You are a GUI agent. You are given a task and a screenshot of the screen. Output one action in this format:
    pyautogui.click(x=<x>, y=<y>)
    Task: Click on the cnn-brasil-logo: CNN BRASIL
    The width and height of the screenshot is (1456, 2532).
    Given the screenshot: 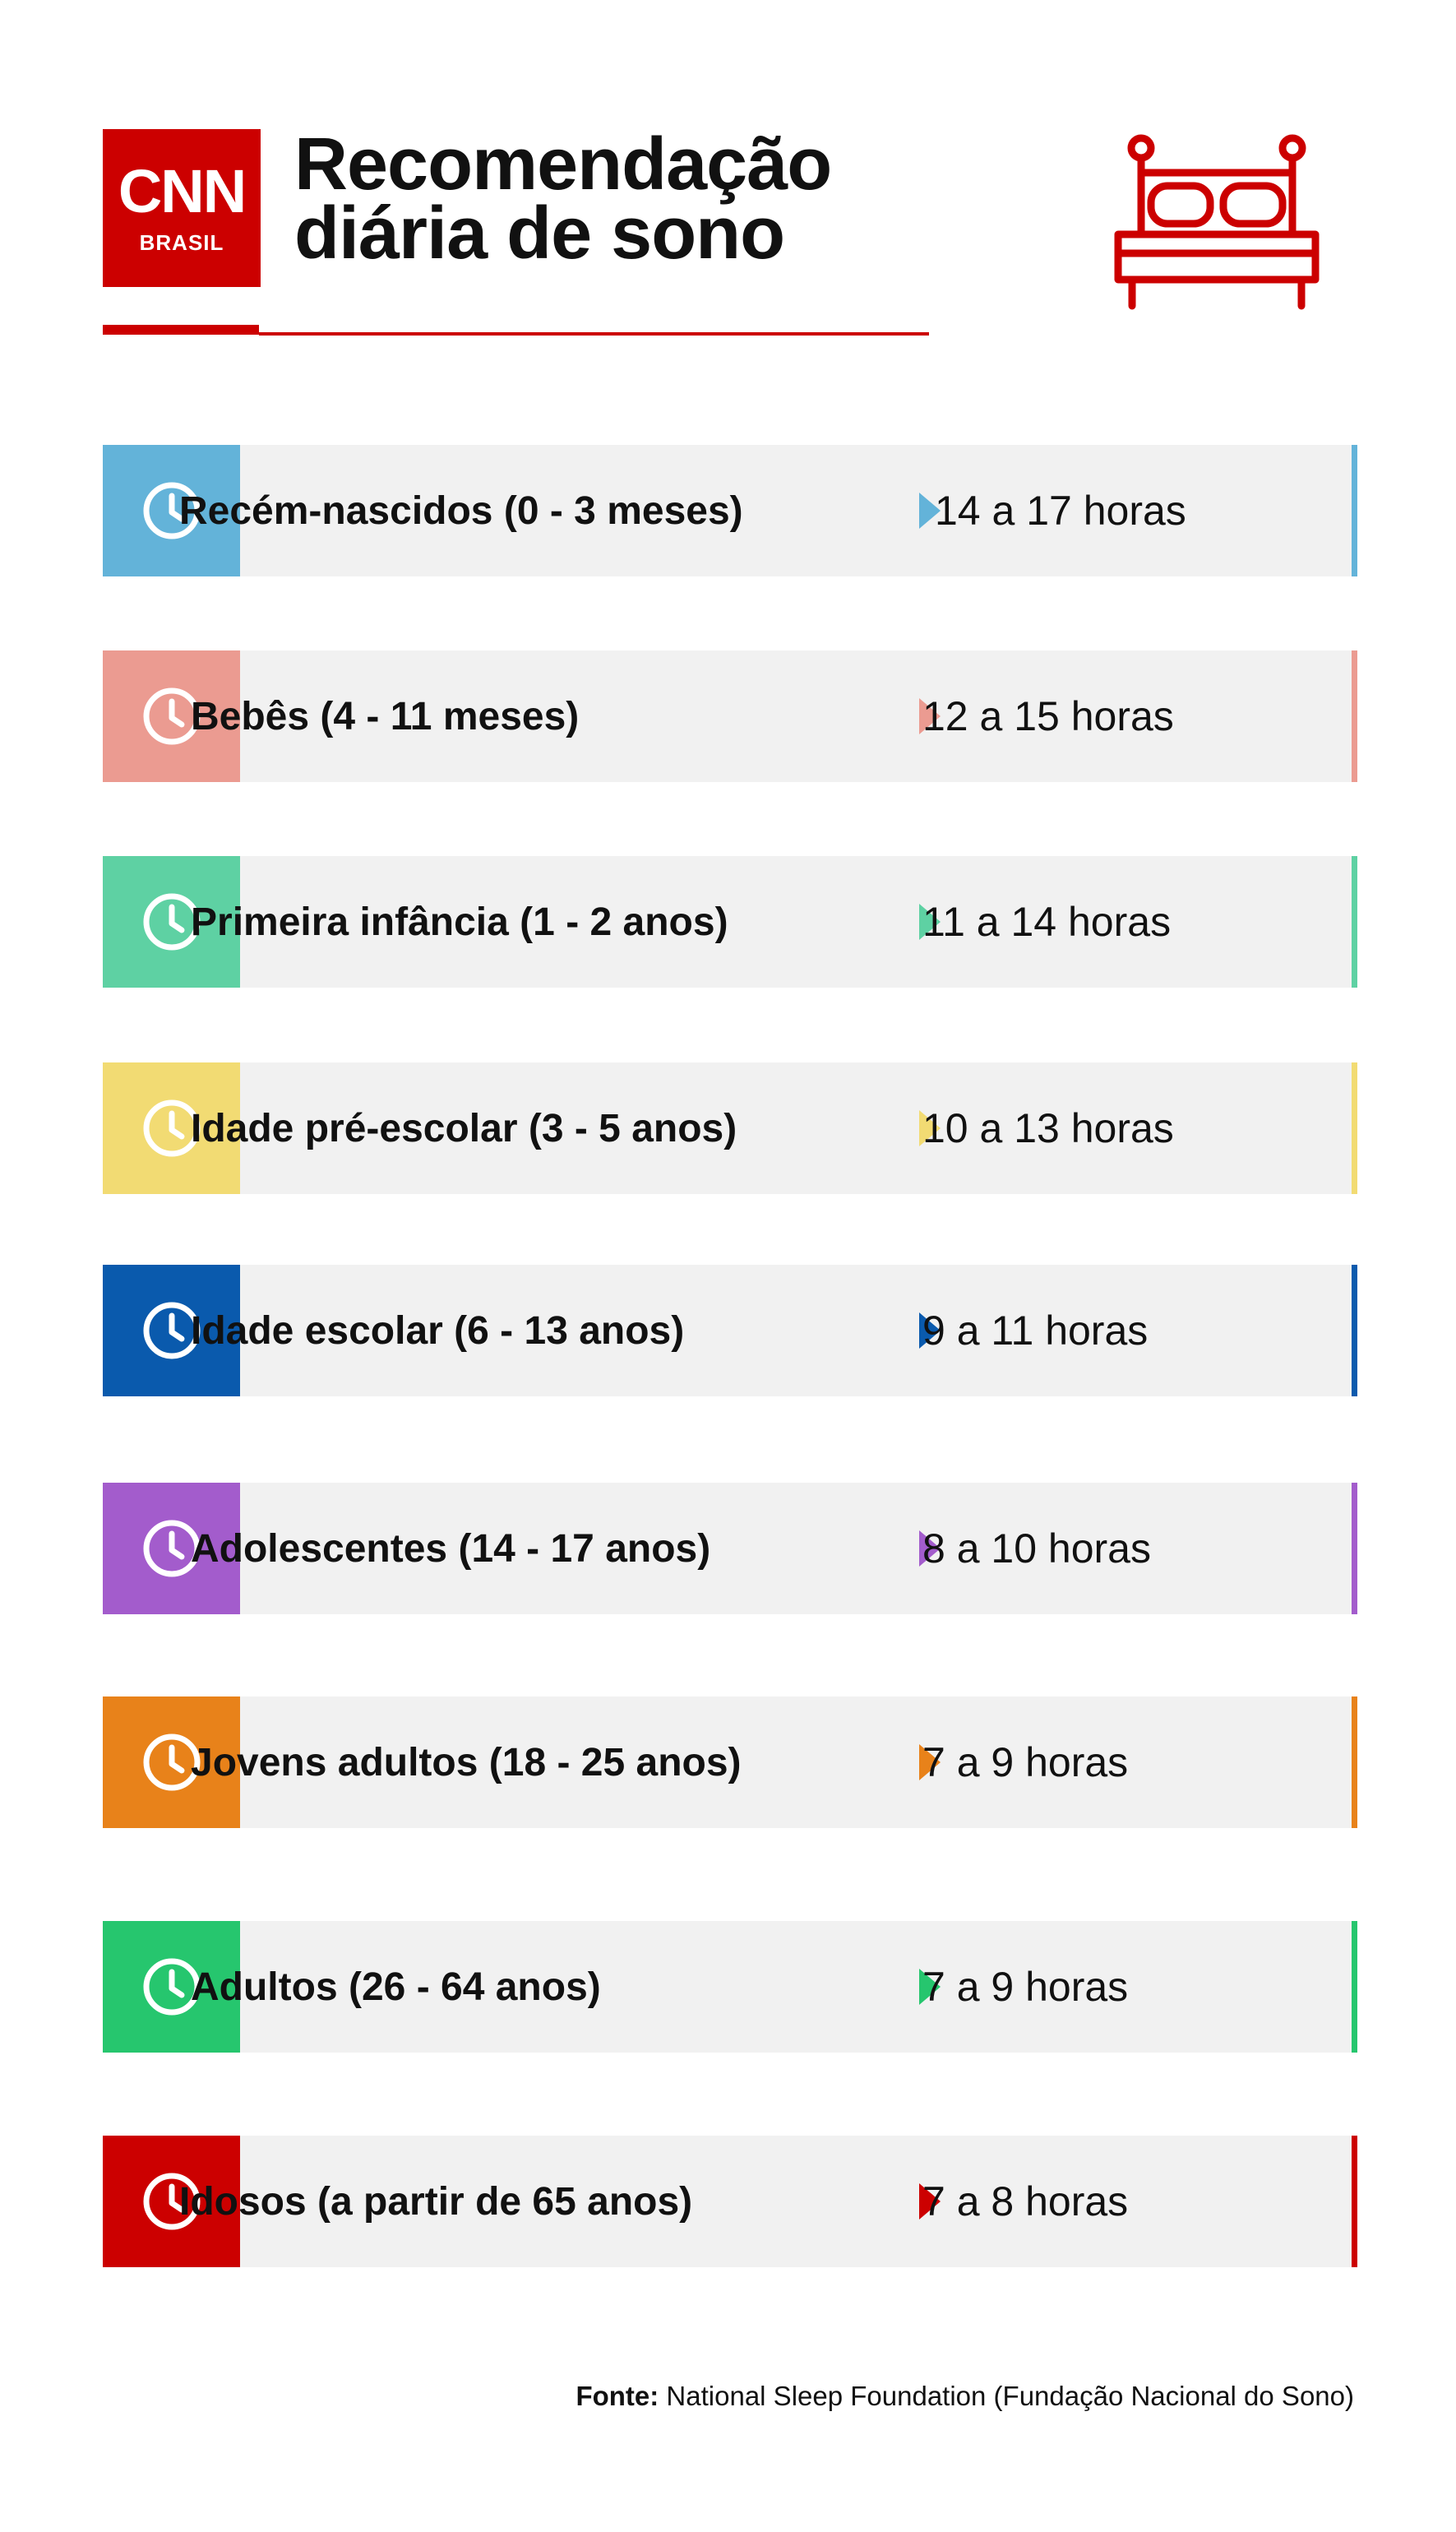 What is the action you would take?
    pyautogui.click(x=182, y=208)
    